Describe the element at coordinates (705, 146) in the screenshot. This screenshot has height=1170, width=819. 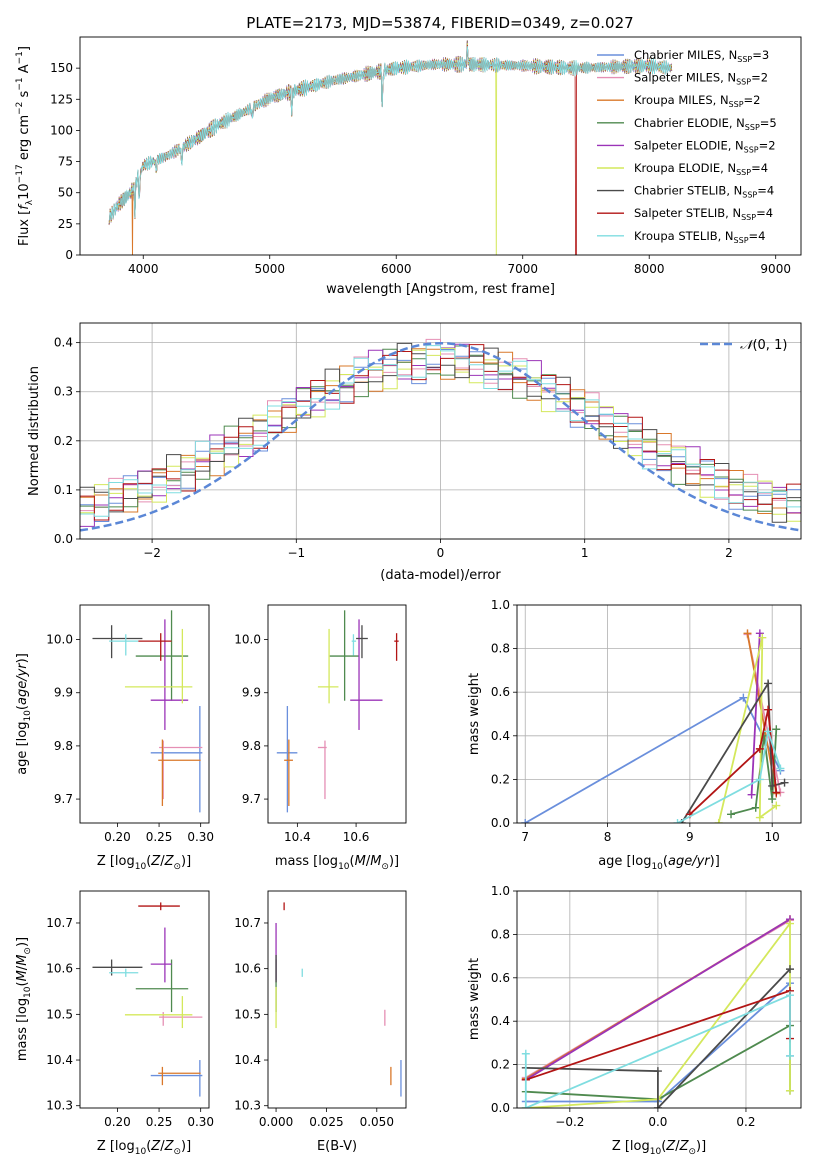
I see `legend-label: Salpeter ELODIE, NSSP=2` at that location.